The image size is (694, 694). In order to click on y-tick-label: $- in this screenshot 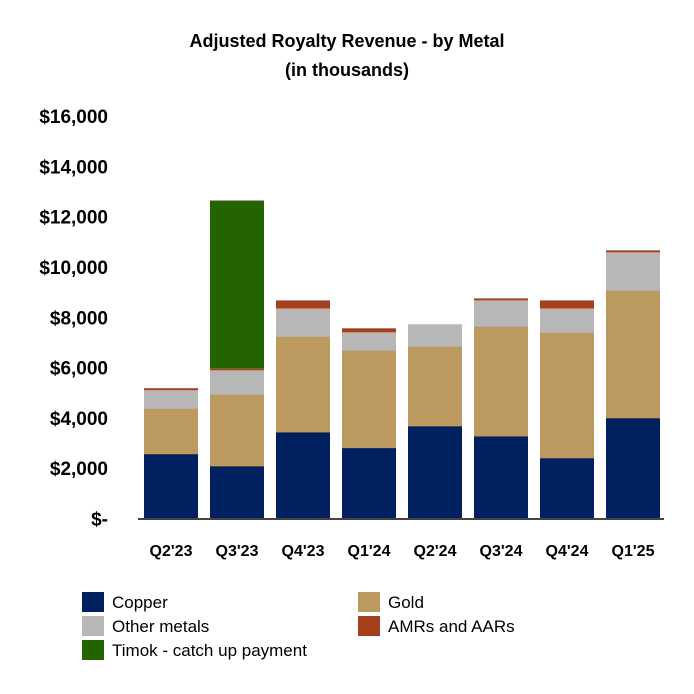, I will do `click(99, 520)`.